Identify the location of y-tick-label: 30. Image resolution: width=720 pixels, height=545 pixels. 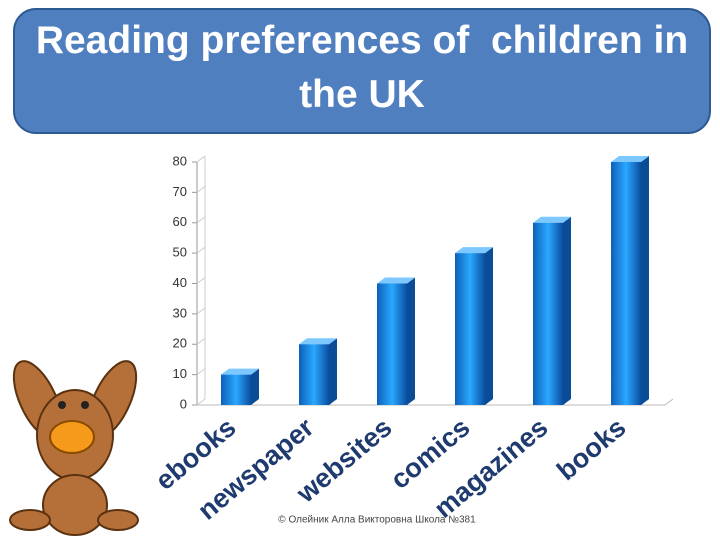
(180, 312).